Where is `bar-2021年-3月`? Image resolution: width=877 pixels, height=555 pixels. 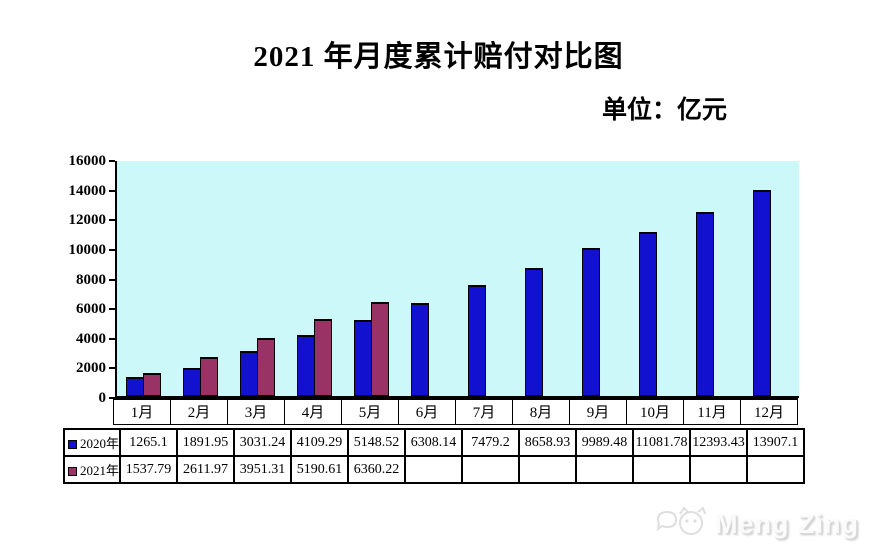
bar-2021年-3月 is located at coordinates (266, 366).